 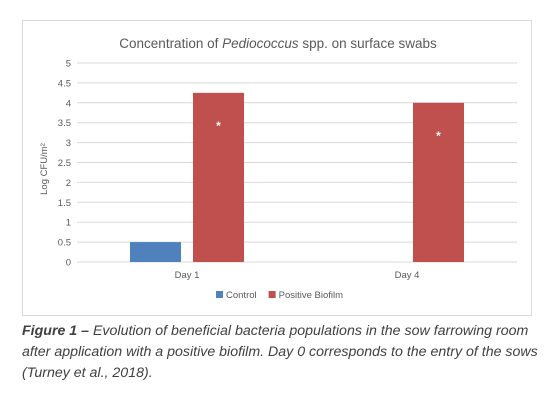 What do you see at coordinates (407, 275) in the screenshot?
I see `x-tick-label: Day 4` at bounding box center [407, 275].